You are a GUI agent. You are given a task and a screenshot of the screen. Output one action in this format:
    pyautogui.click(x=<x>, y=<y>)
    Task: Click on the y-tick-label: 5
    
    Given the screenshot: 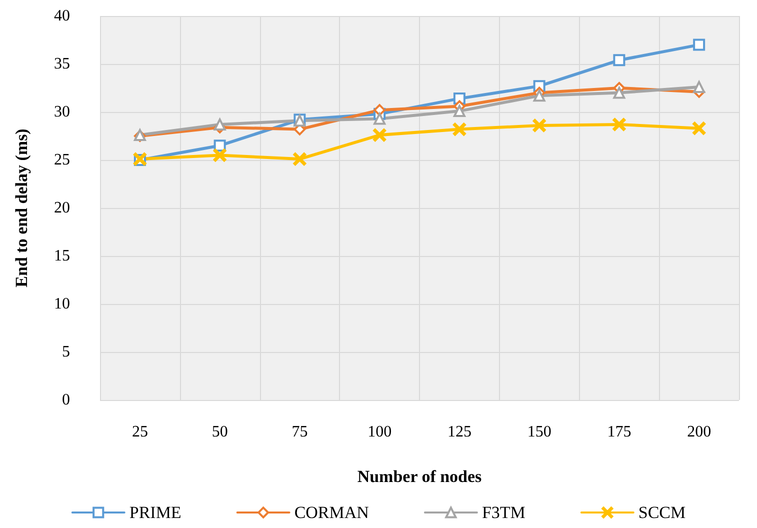 What is the action you would take?
    pyautogui.click(x=66, y=352)
    